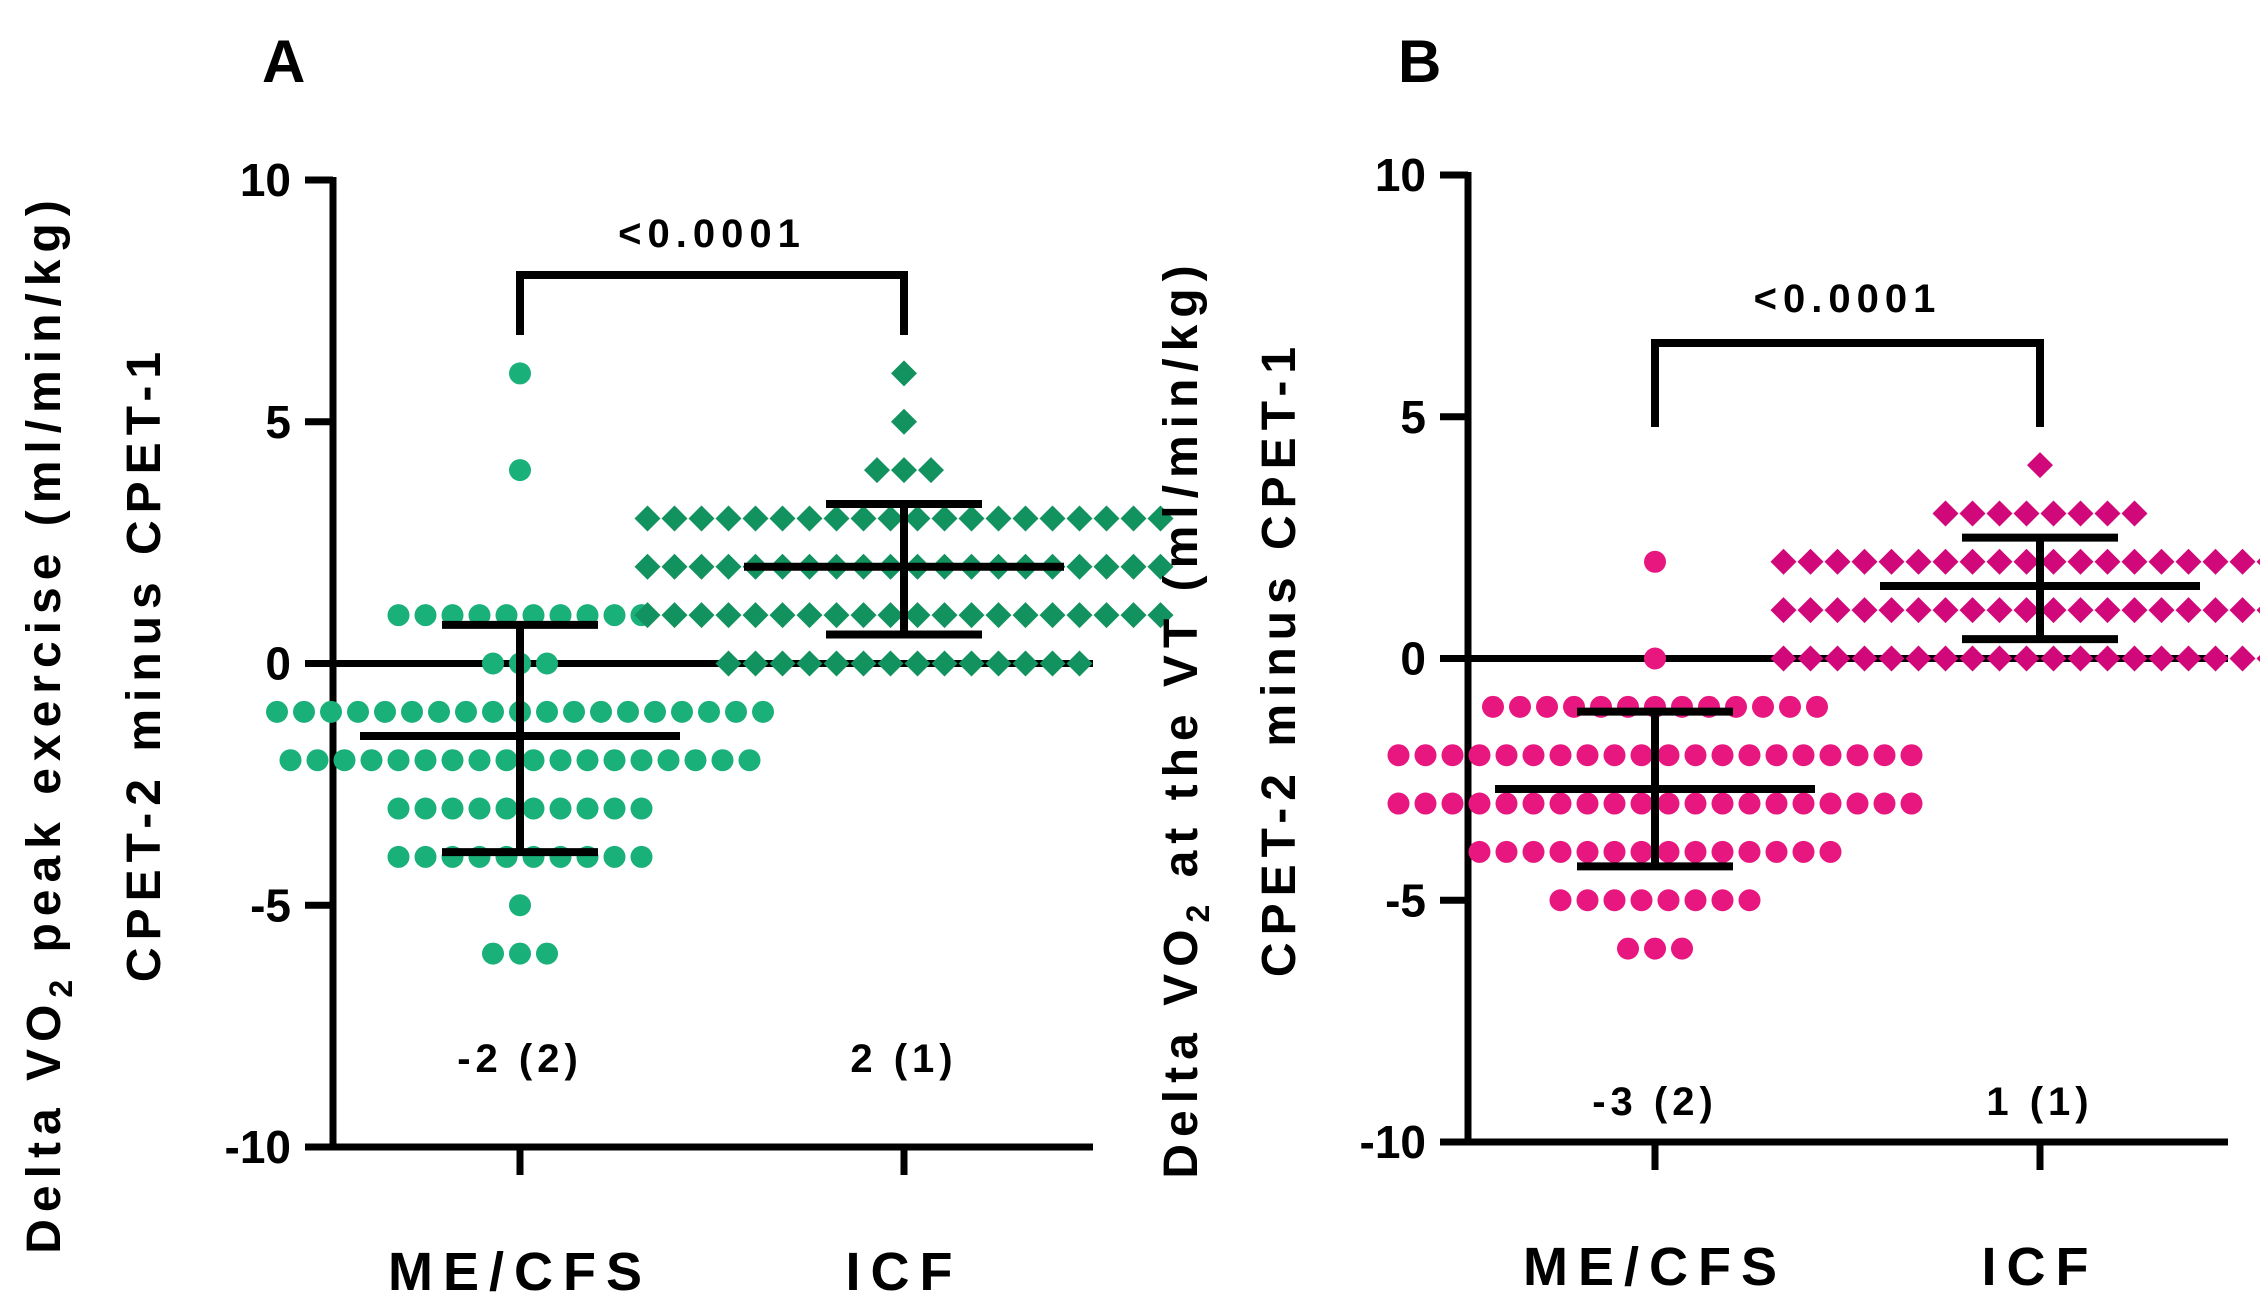  What do you see at coordinates (278, 664) in the screenshot?
I see `y-tick-label: 0` at bounding box center [278, 664].